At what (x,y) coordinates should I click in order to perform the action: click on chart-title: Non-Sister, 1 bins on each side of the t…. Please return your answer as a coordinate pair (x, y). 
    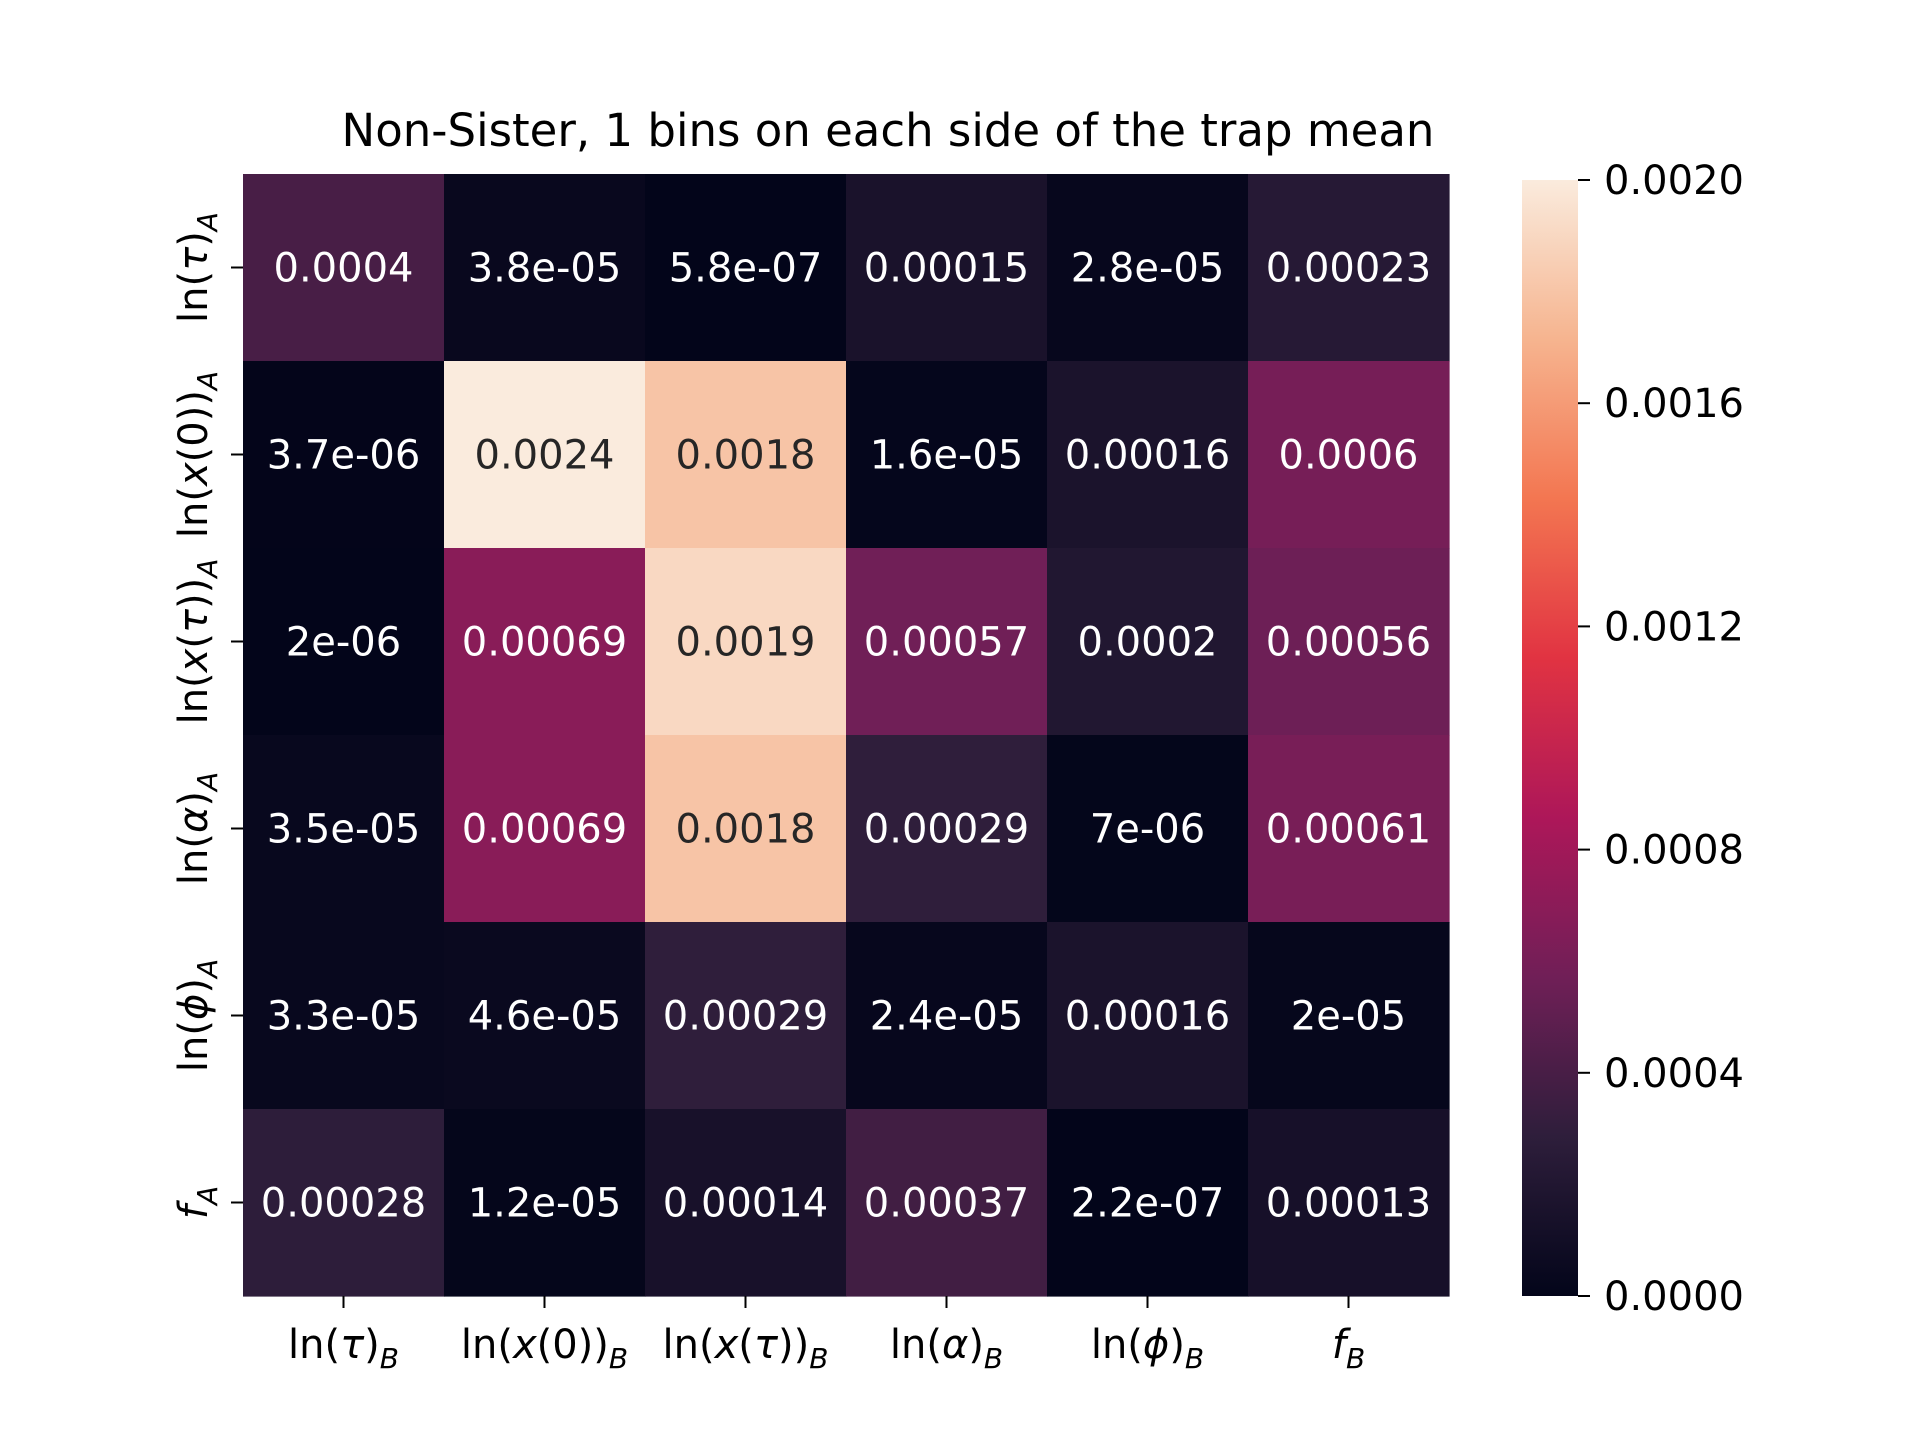
    Looking at the image, I should click on (888, 130).